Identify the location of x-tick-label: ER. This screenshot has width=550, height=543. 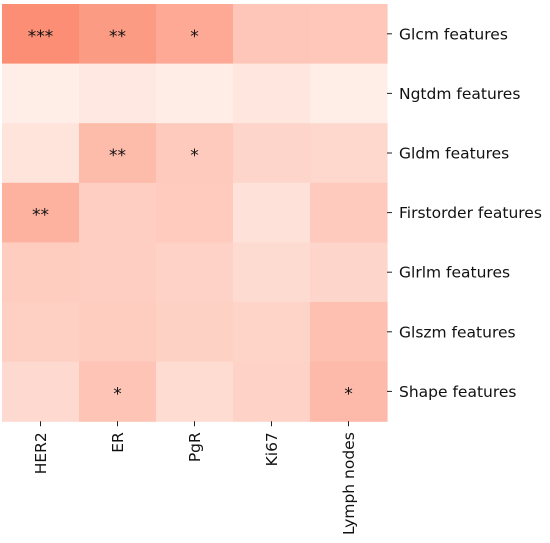
(118, 442).